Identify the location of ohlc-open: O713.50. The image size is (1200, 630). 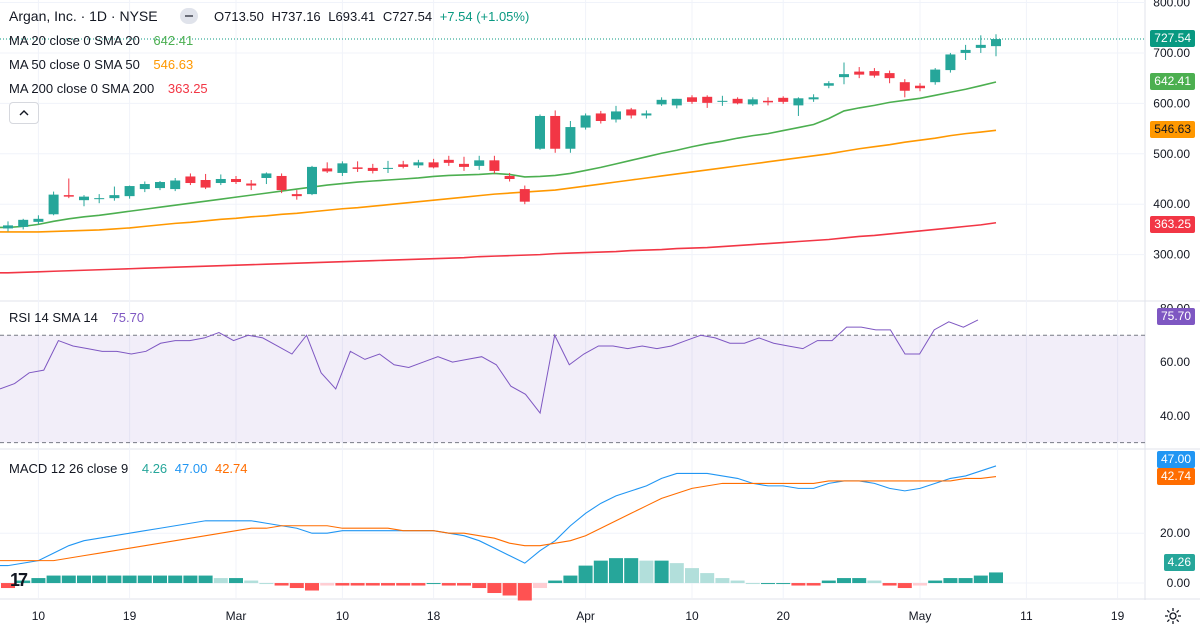
(239, 16).